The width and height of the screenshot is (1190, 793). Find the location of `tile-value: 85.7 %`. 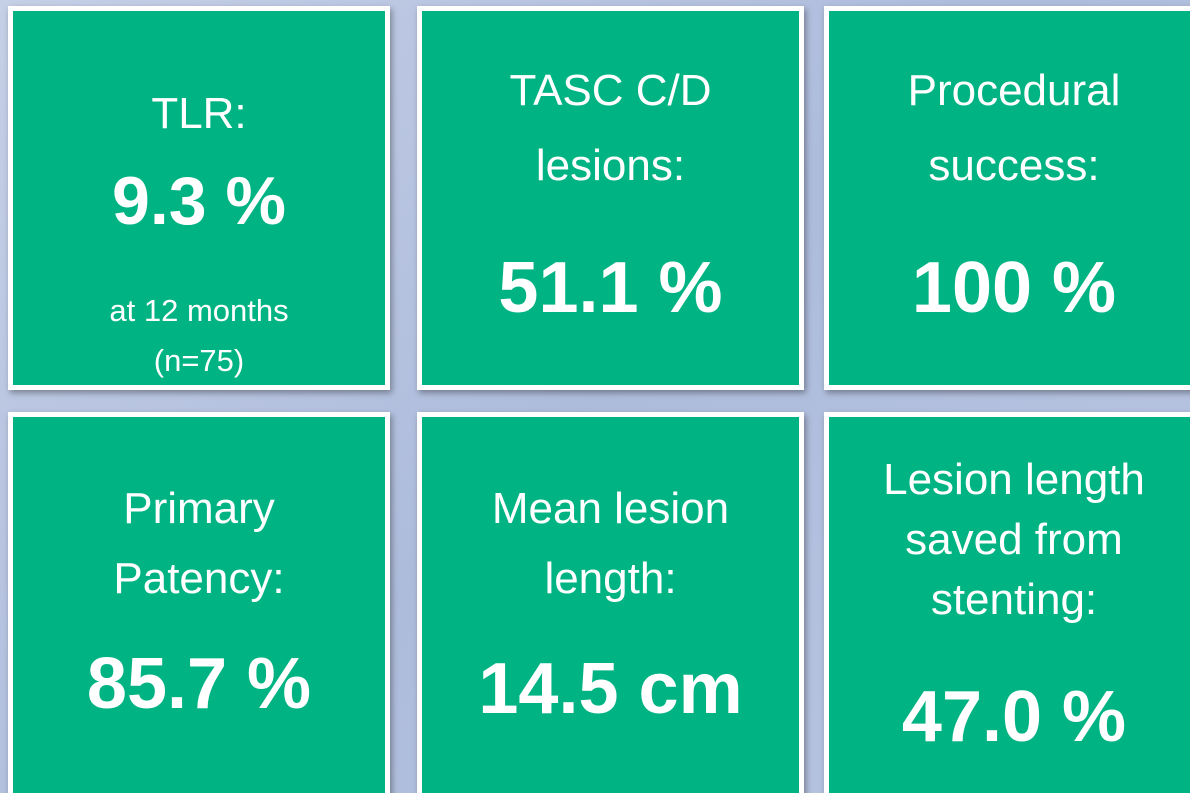

tile-value: 85.7 % is located at coordinates (199, 684).